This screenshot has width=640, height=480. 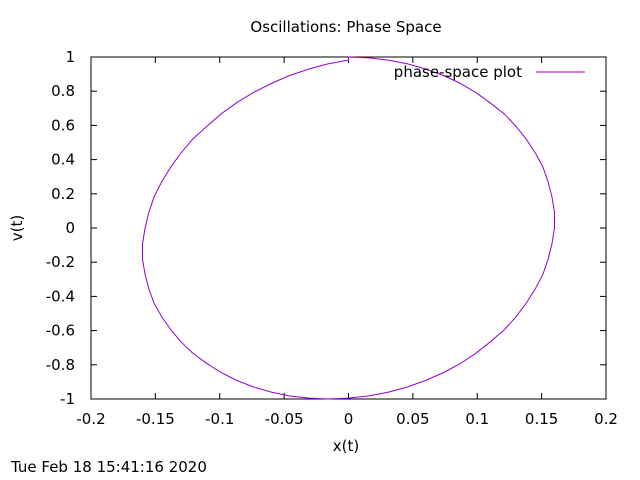 What do you see at coordinates (63, 125) in the screenshot?
I see `y-tick-label: 0.6` at bounding box center [63, 125].